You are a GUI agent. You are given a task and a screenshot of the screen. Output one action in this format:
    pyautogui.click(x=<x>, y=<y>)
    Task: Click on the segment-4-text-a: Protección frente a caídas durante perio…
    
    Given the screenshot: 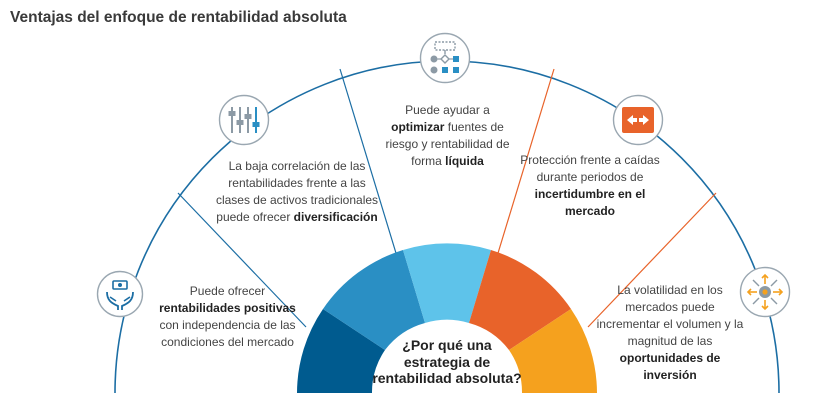 What is the action you would take?
    pyautogui.click(x=590, y=168)
    